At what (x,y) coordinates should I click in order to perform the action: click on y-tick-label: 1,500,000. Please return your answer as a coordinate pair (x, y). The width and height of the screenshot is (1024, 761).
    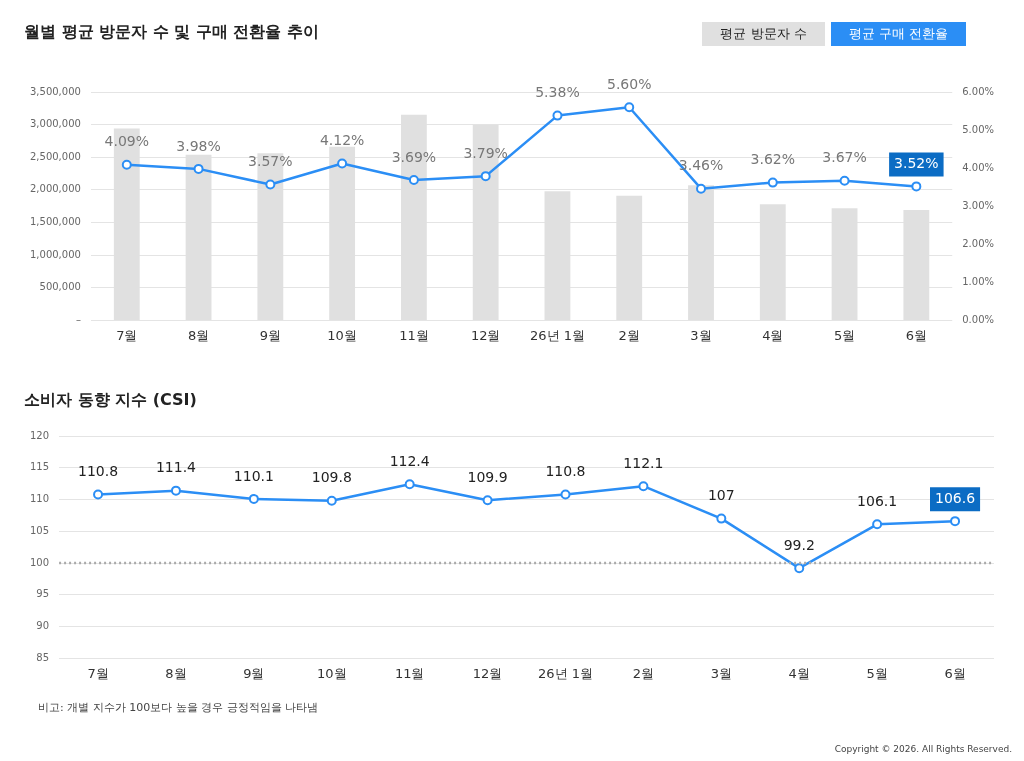
    Looking at the image, I should click on (55, 222).